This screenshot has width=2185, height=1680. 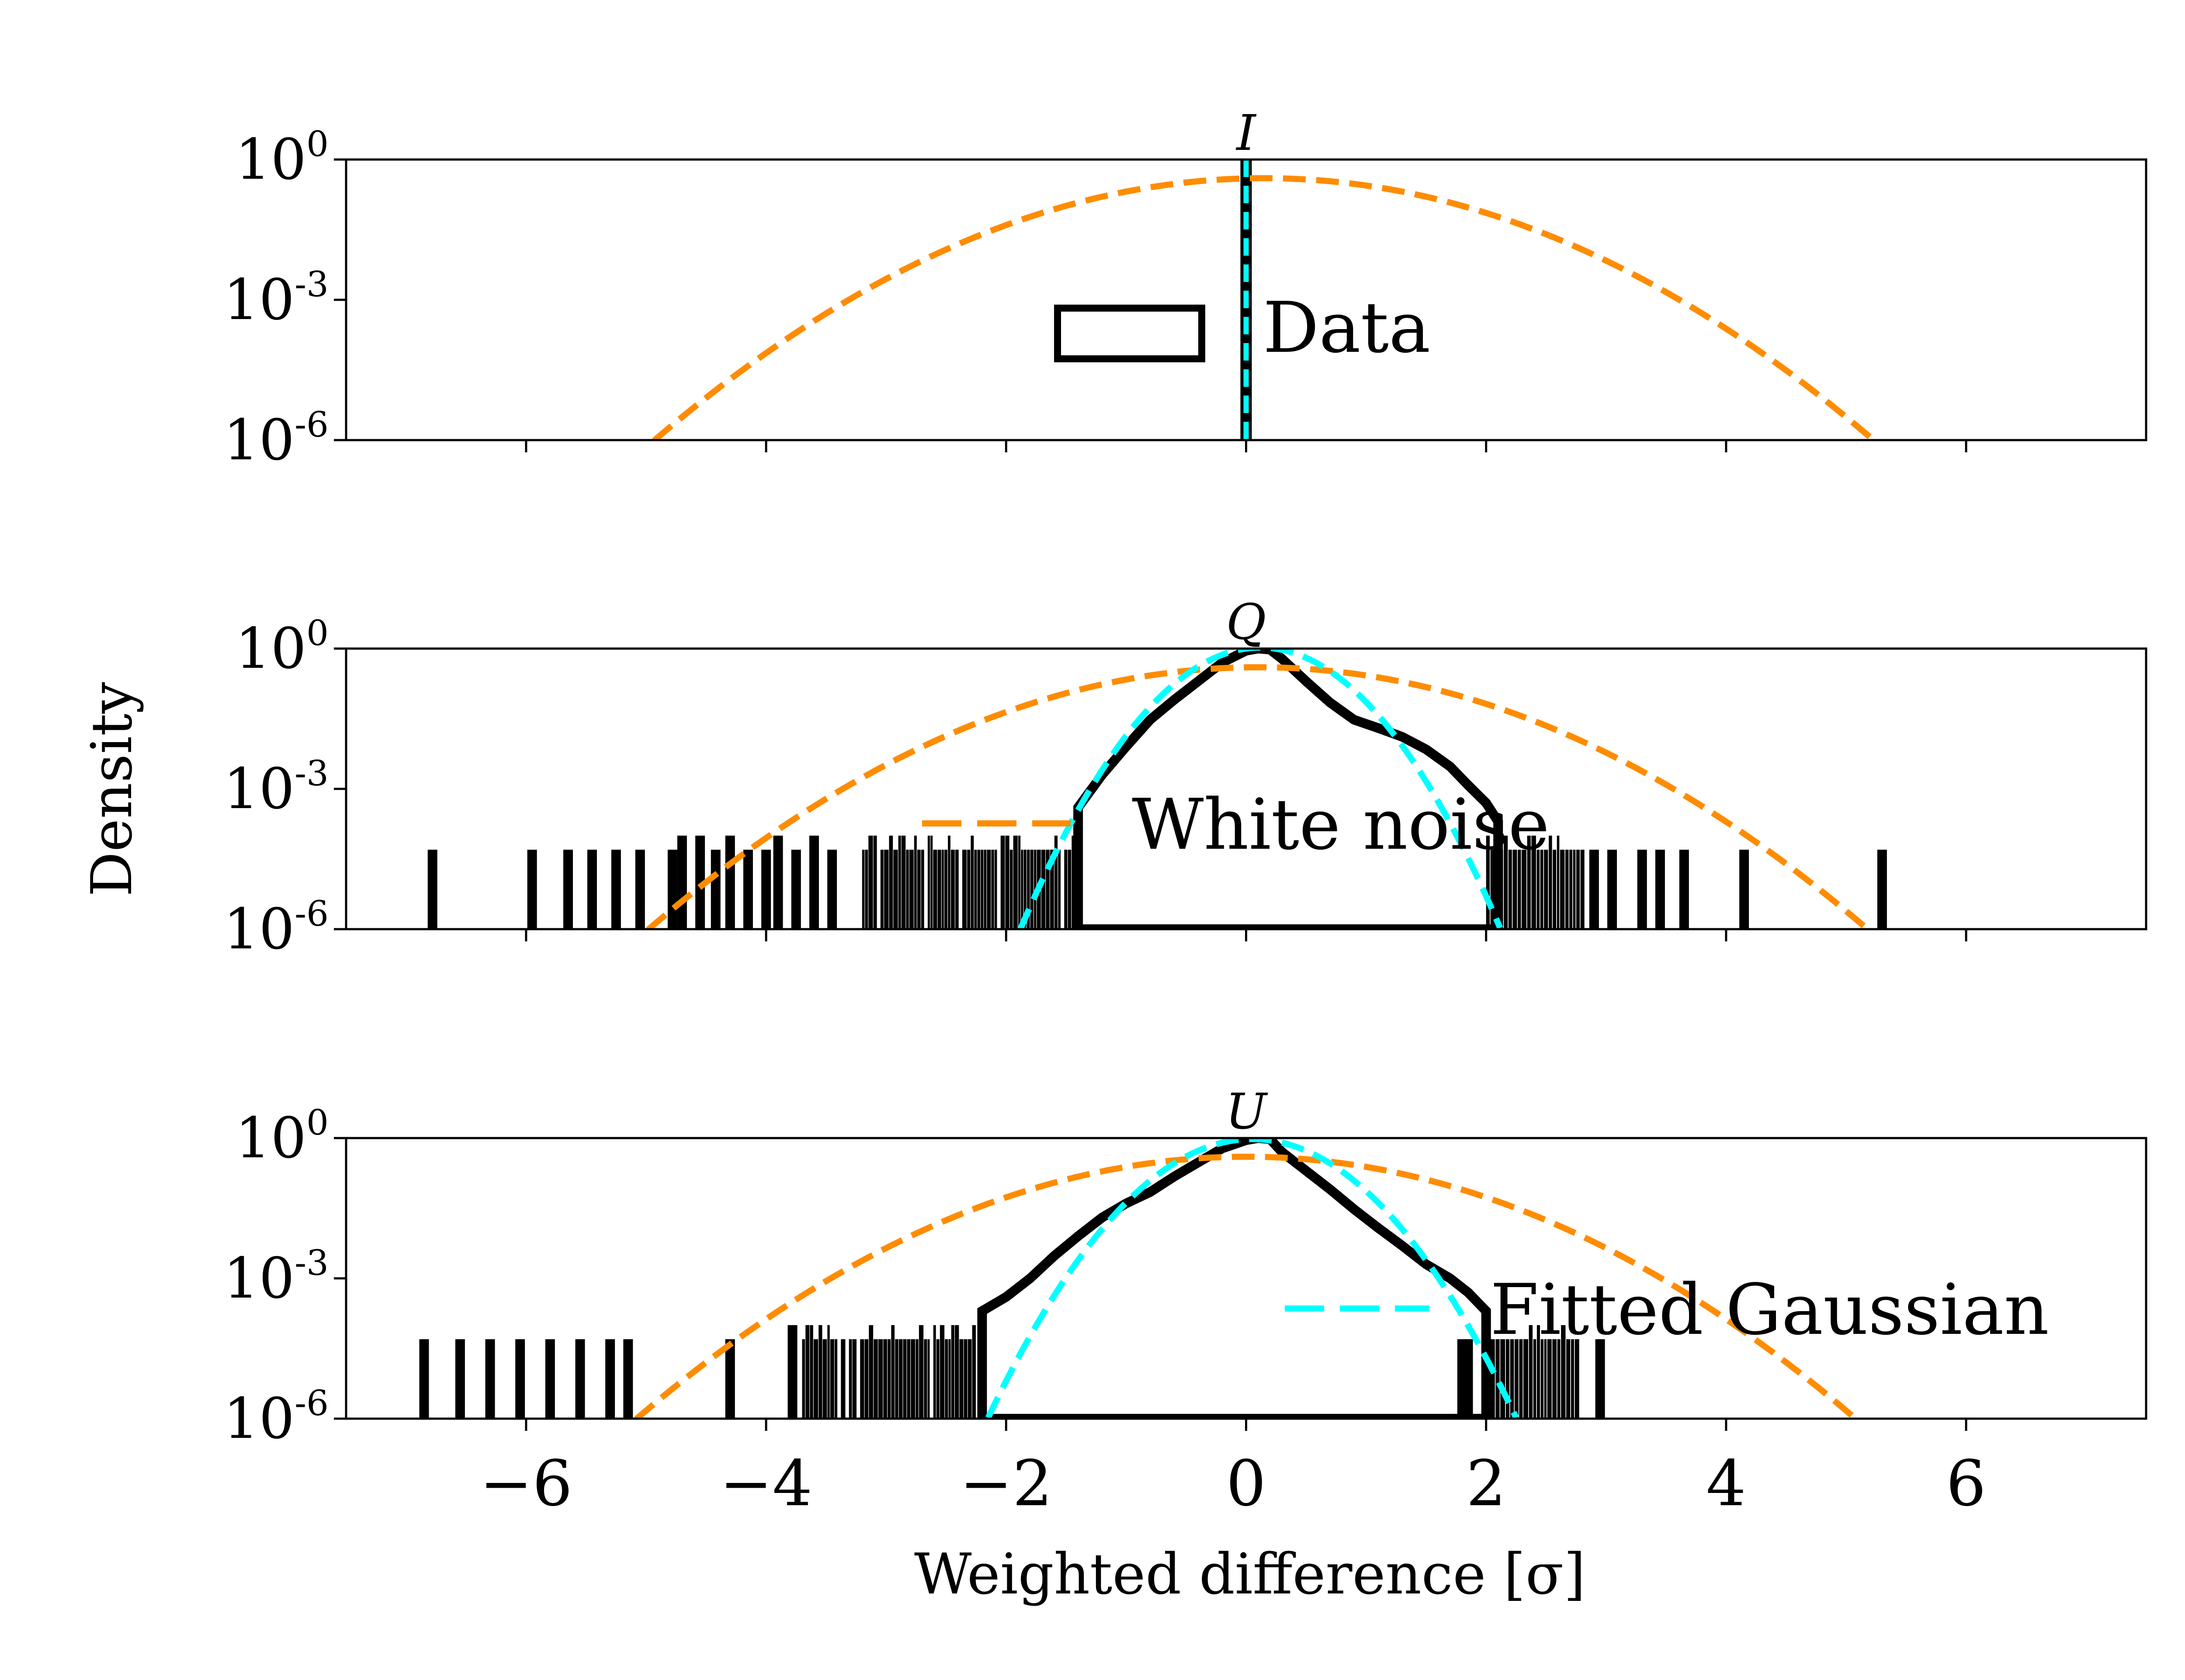 I want to click on x-tick-label: −4, so click(x=766, y=1483).